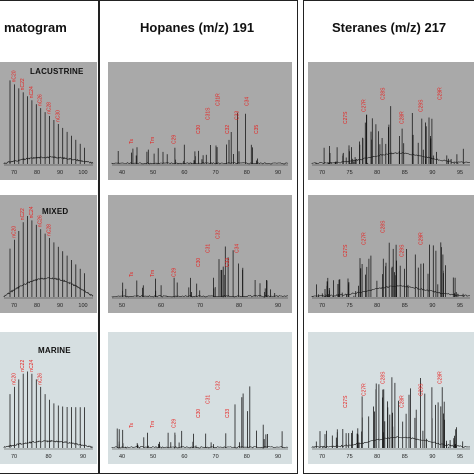 This screenshot has height=474, width=474. I want to click on column-header-steranes: Steranes (m/z) 217, so click(389, 27).